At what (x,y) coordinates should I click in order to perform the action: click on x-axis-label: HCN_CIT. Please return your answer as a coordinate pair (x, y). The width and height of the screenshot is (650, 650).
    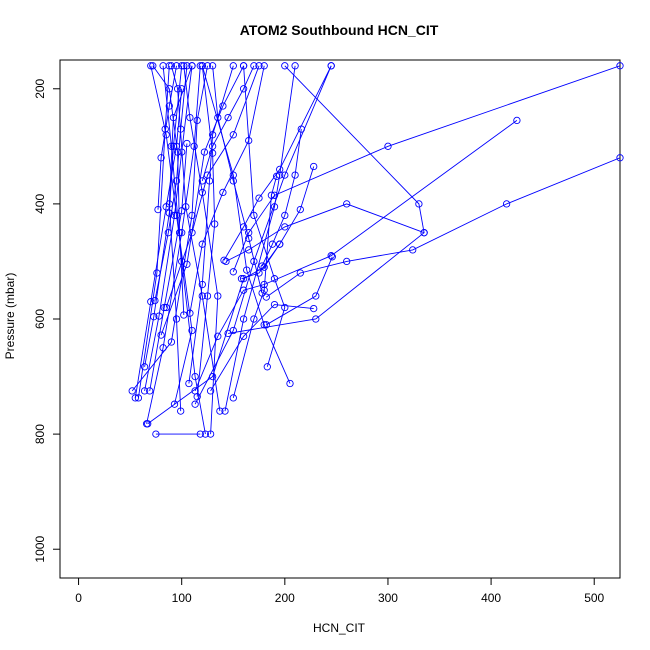
    Looking at the image, I should click on (339, 628).